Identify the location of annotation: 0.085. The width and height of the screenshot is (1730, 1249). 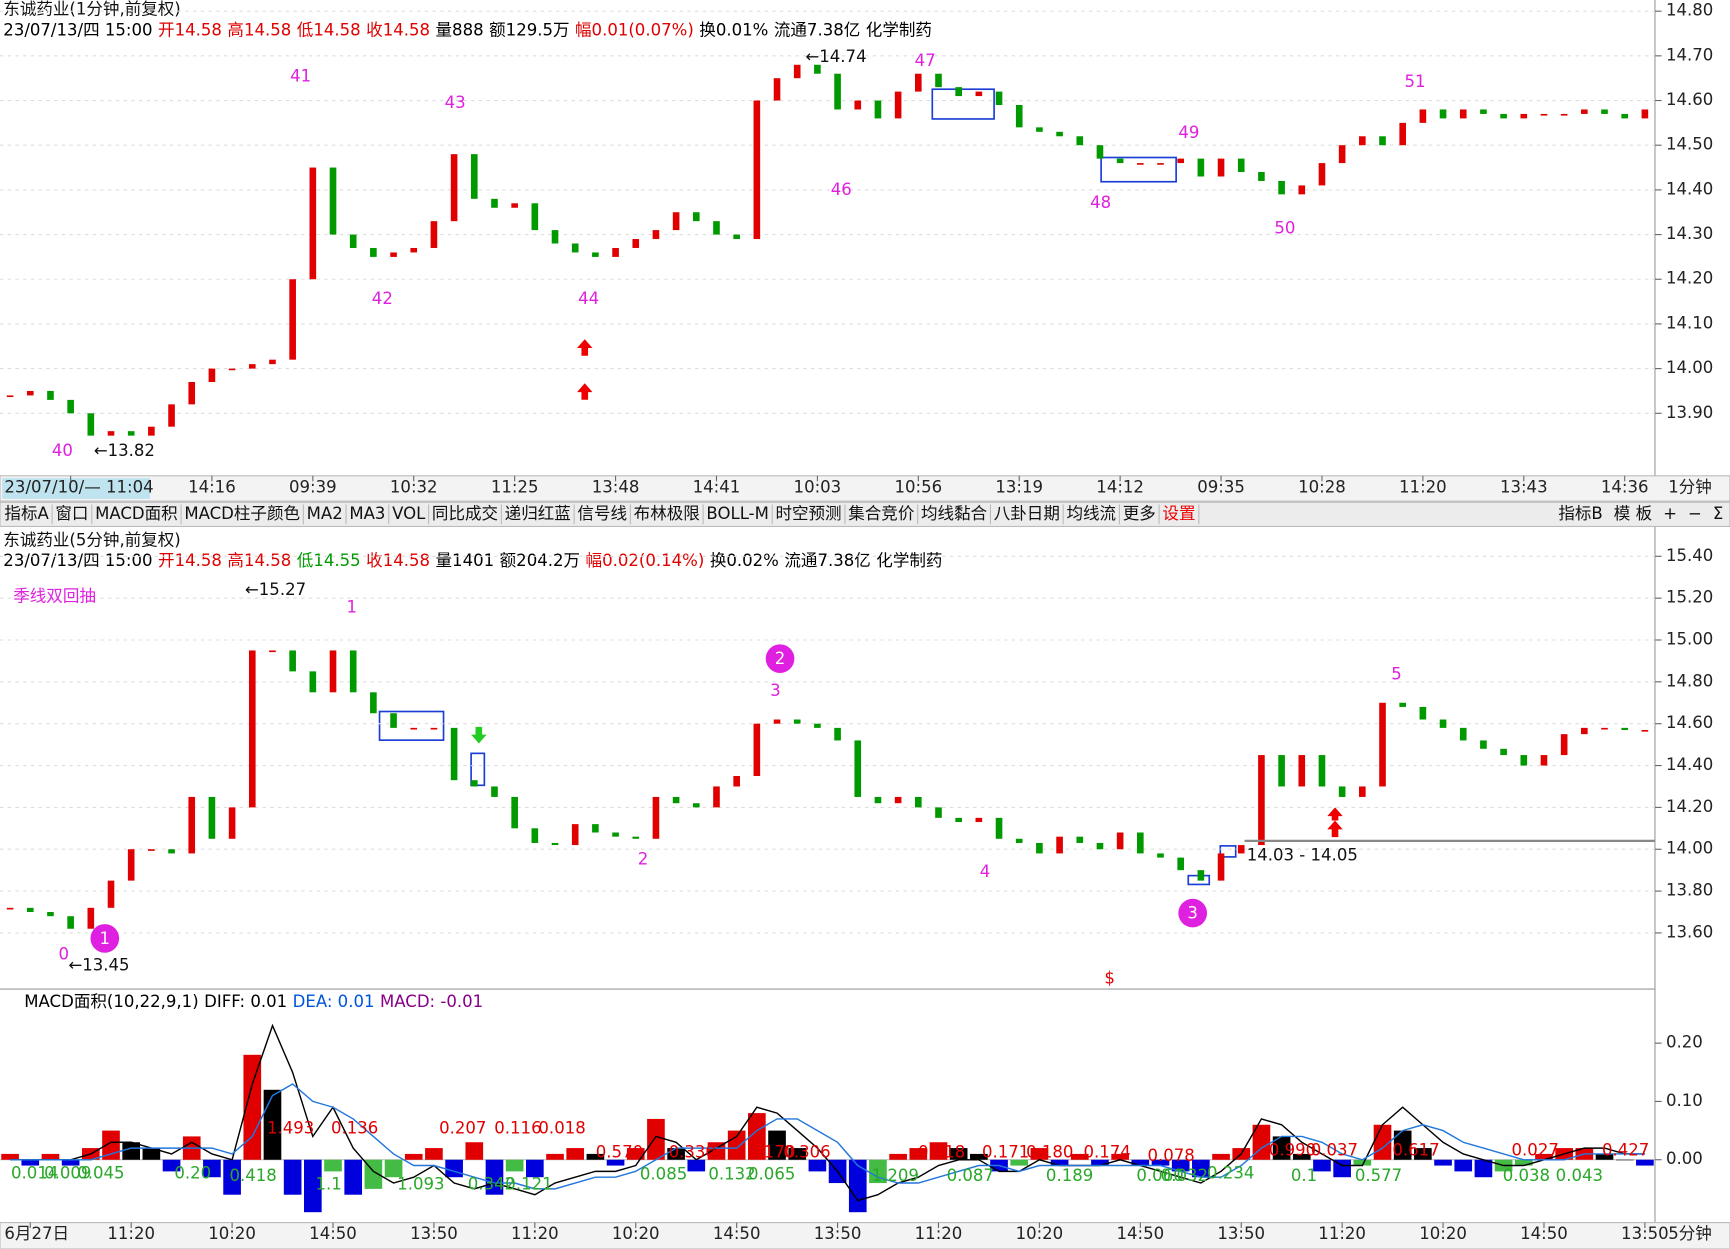
(663, 1174).